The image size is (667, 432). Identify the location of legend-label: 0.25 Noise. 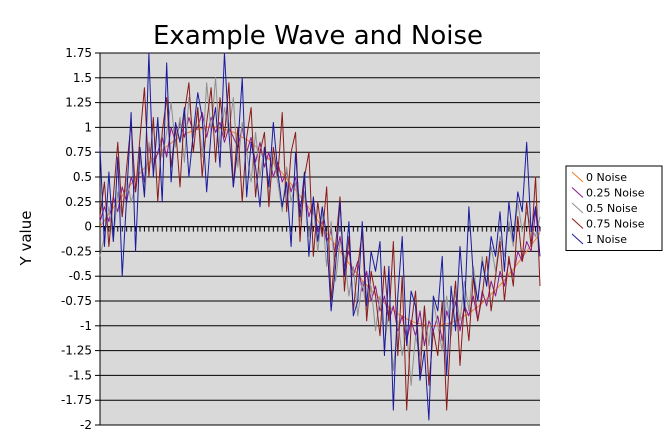
(615, 193).